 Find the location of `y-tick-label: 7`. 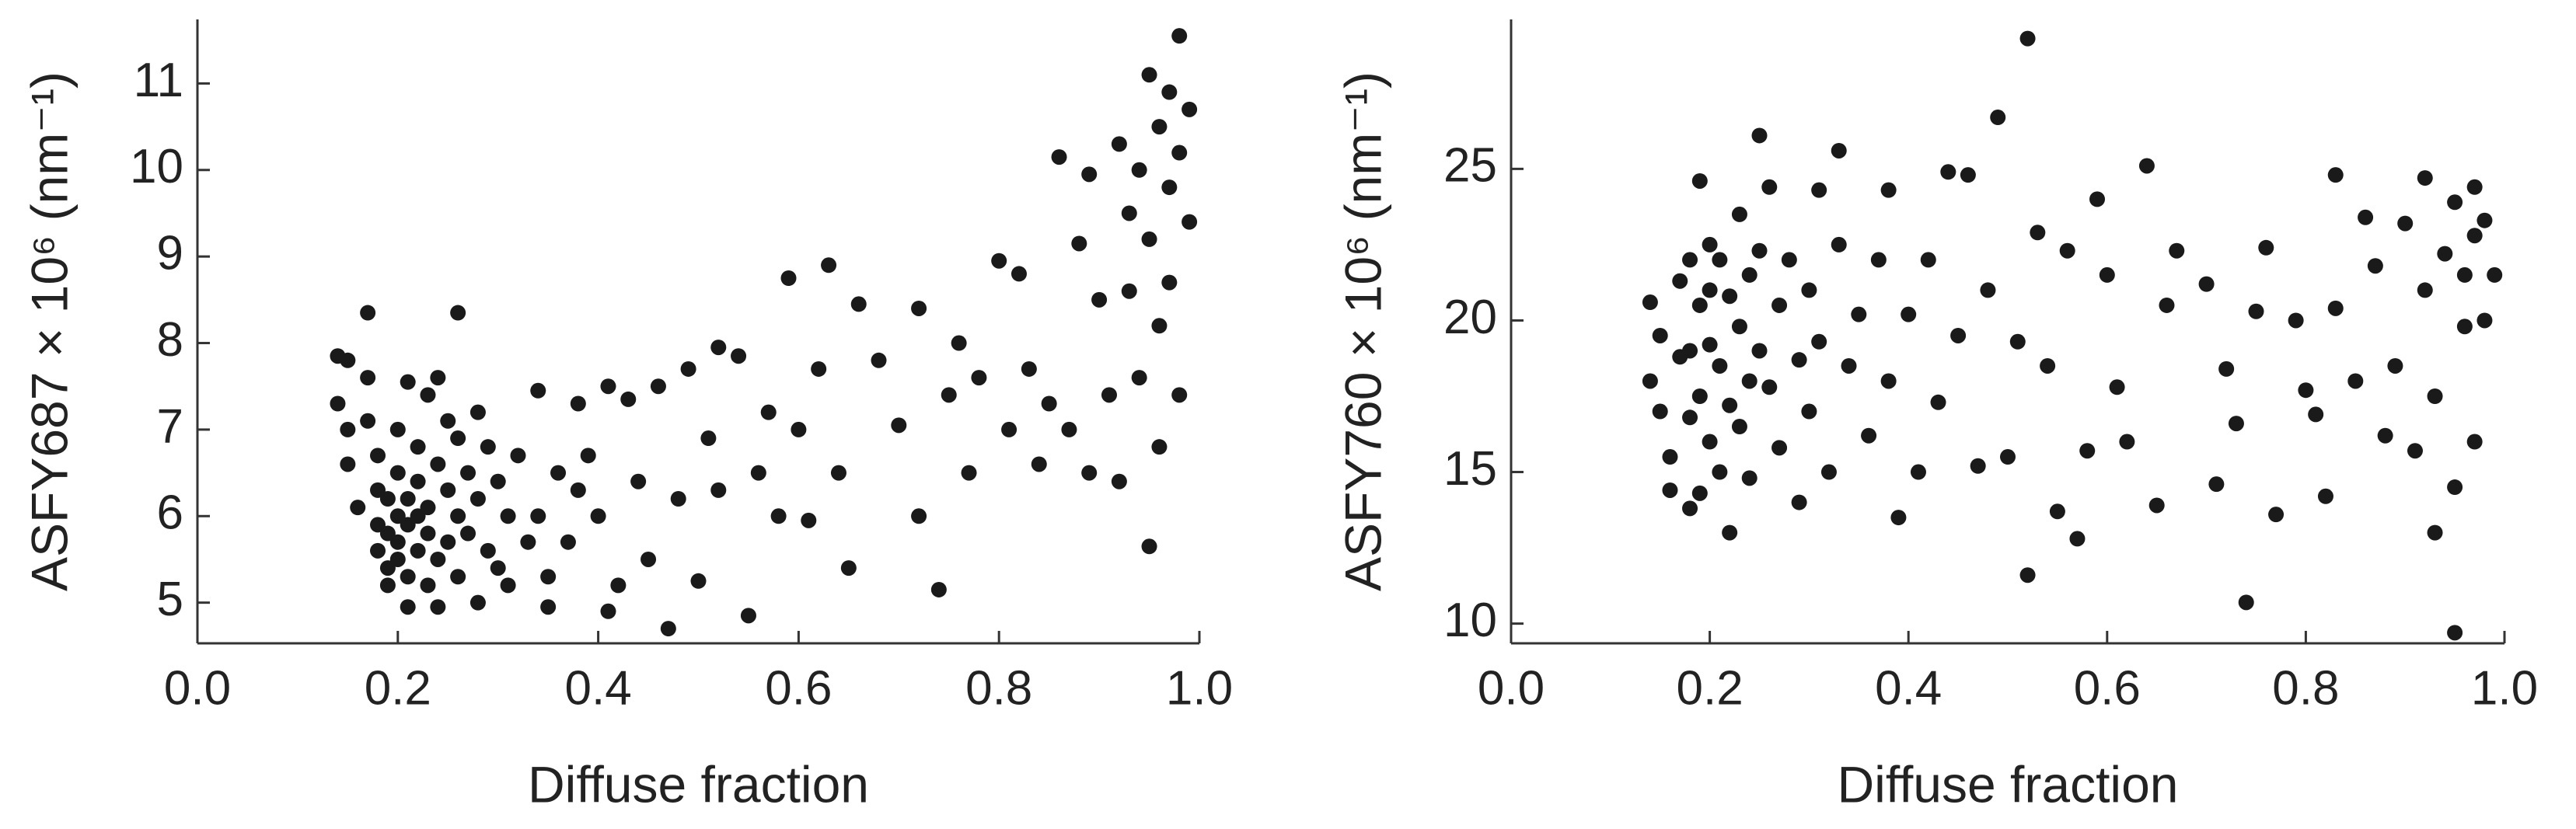

y-tick-label: 7 is located at coordinates (170, 426).